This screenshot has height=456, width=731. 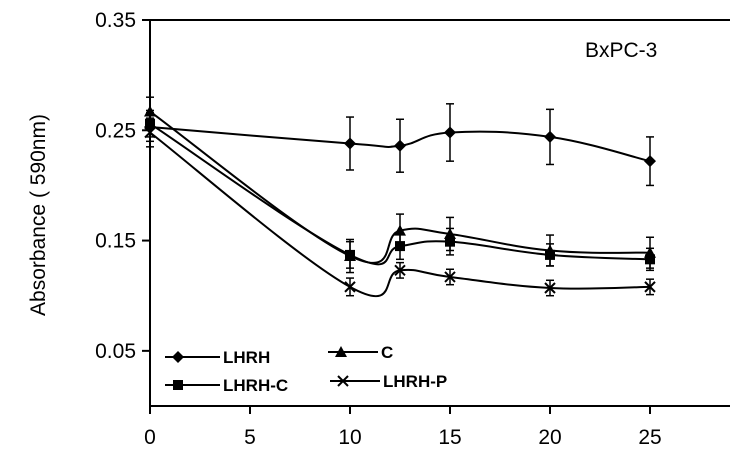 What do you see at coordinates (115, 20) in the screenshot?
I see `y-tick-label: 0.35` at bounding box center [115, 20].